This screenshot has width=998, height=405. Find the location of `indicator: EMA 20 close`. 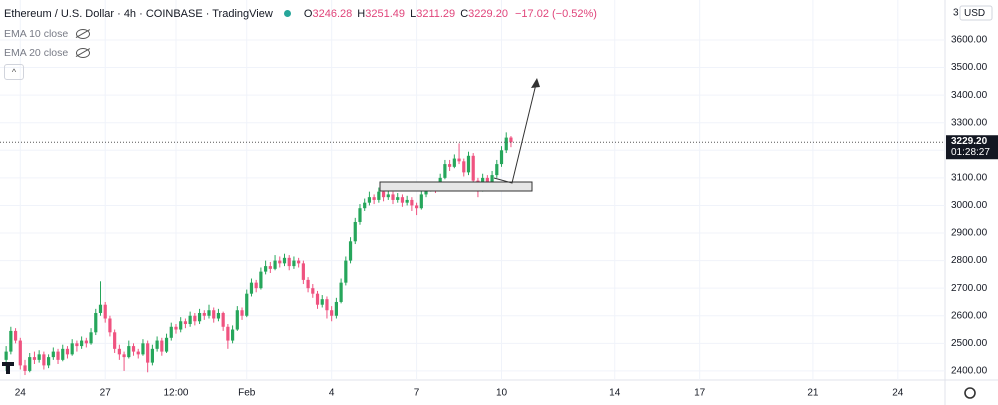

indicator: EMA 20 close is located at coordinates (47, 53).